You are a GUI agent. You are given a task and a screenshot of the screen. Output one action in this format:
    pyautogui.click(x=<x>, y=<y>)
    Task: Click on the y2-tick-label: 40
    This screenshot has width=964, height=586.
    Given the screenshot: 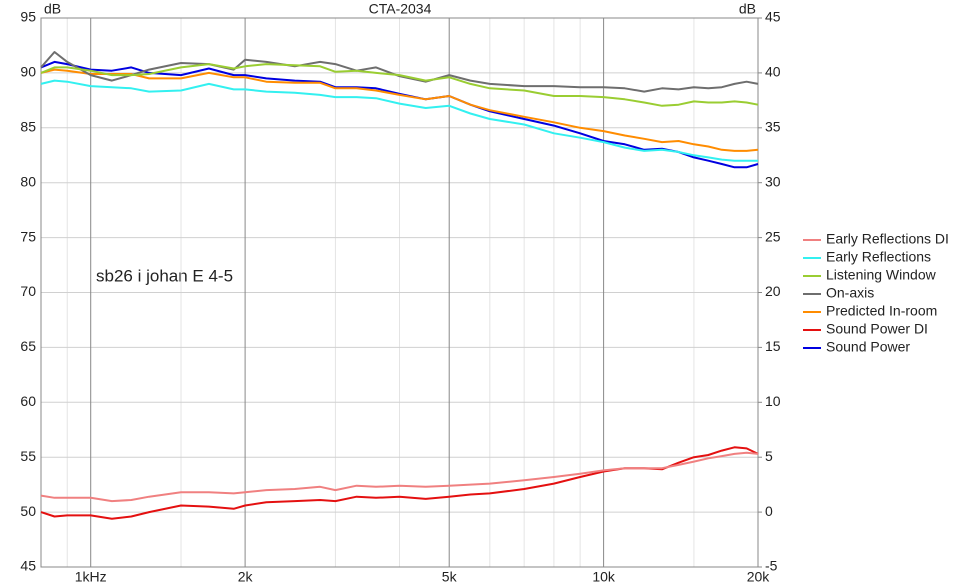 What is the action you would take?
    pyautogui.click(x=773, y=72)
    